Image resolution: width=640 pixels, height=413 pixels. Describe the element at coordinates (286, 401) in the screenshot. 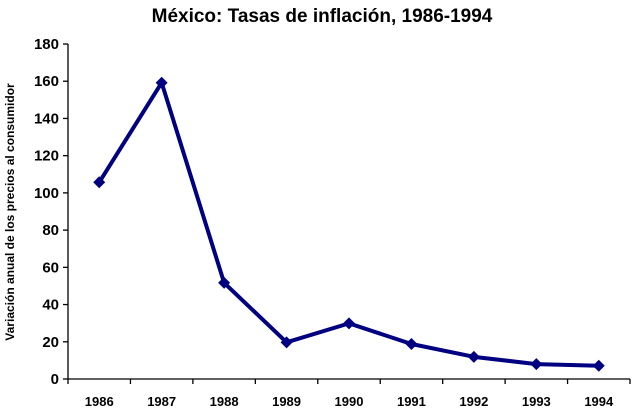

I see `x-tick-label: 1989` at that location.